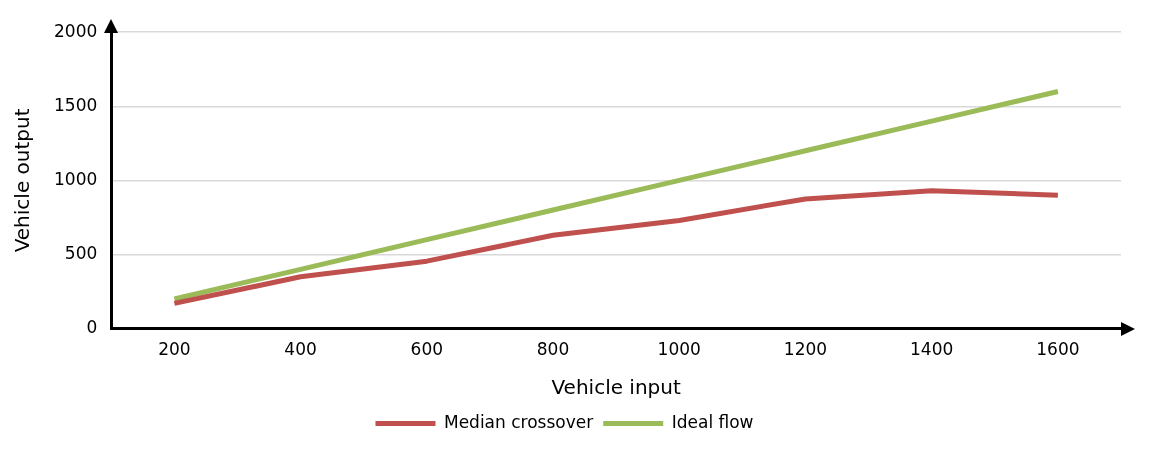 This screenshot has height=450, width=1149. I want to click on x-tick-label: 400, so click(300, 349).